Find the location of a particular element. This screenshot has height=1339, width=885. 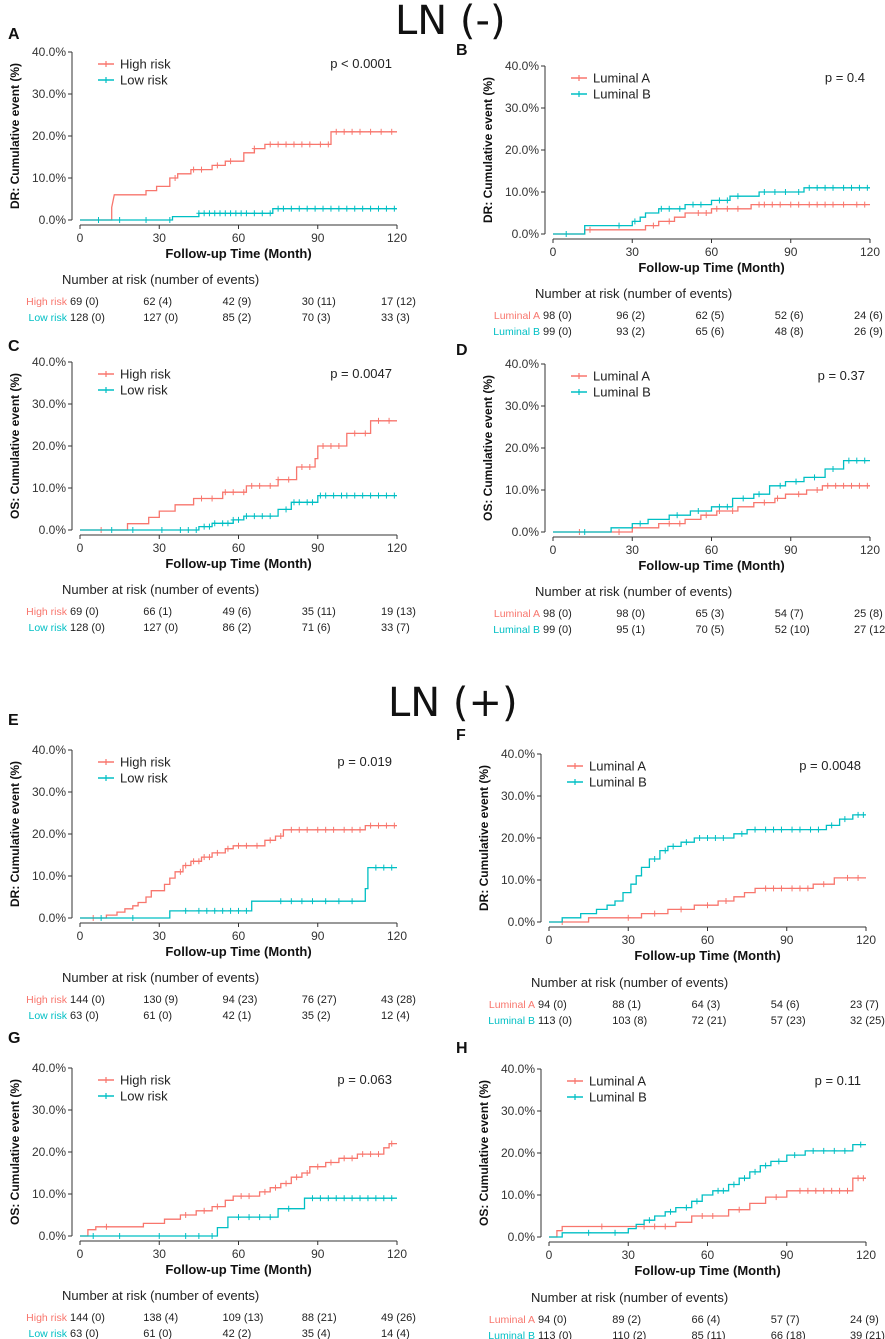

risk-cell: 35 (4) is located at coordinates (316, 1333).